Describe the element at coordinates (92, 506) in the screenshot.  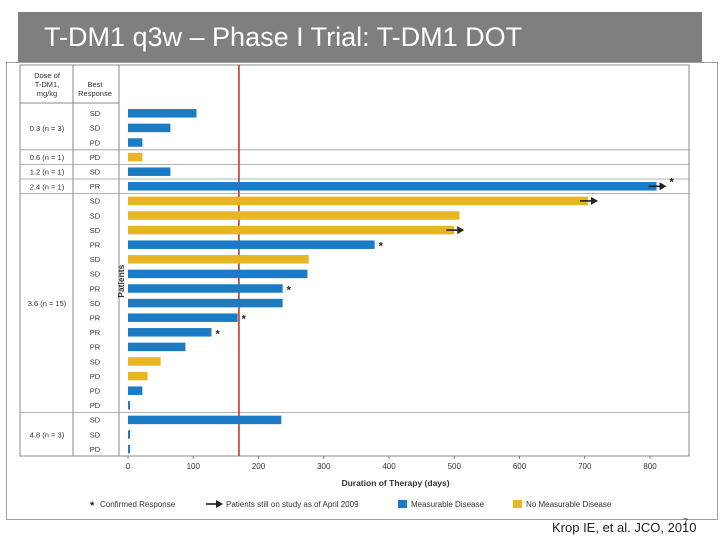
I see `legend-star-icon: *` at that location.